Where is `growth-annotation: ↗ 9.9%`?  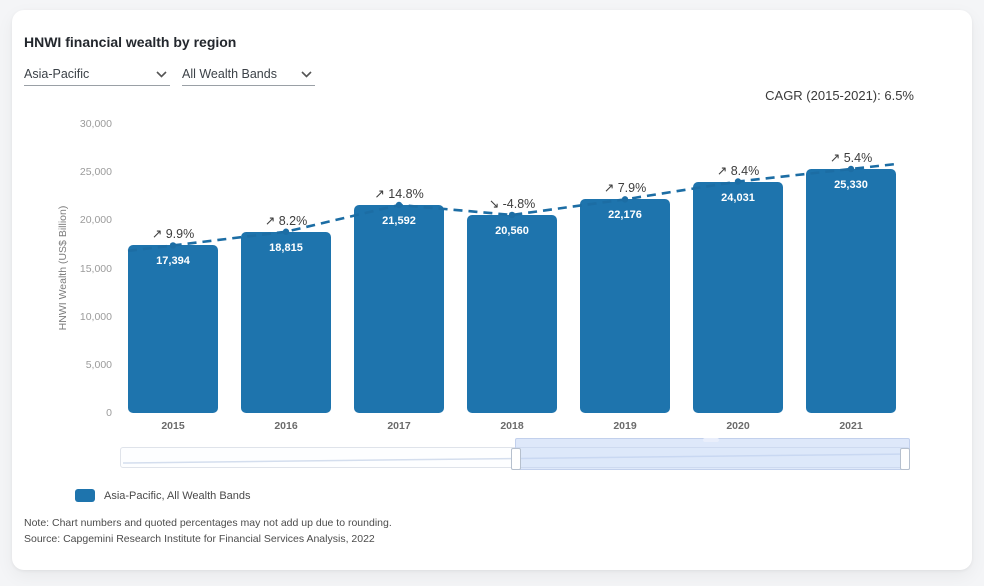
growth-annotation: ↗ 9.9% is located at coordinates (173, 234).